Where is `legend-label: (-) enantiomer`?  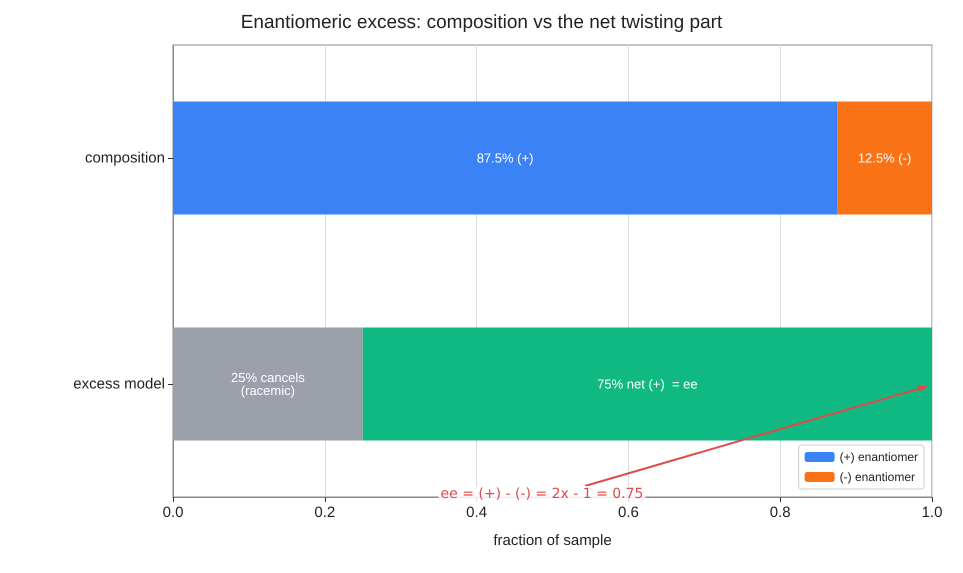 legend-label: (-) enantiomer is located at coordinates (877, 477).